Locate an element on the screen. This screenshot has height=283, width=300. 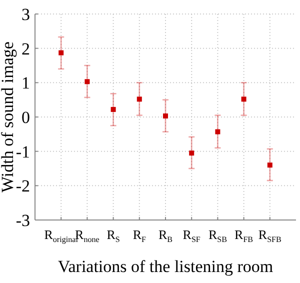
y-tick-label: 3 is located at coordinates (26, 14).